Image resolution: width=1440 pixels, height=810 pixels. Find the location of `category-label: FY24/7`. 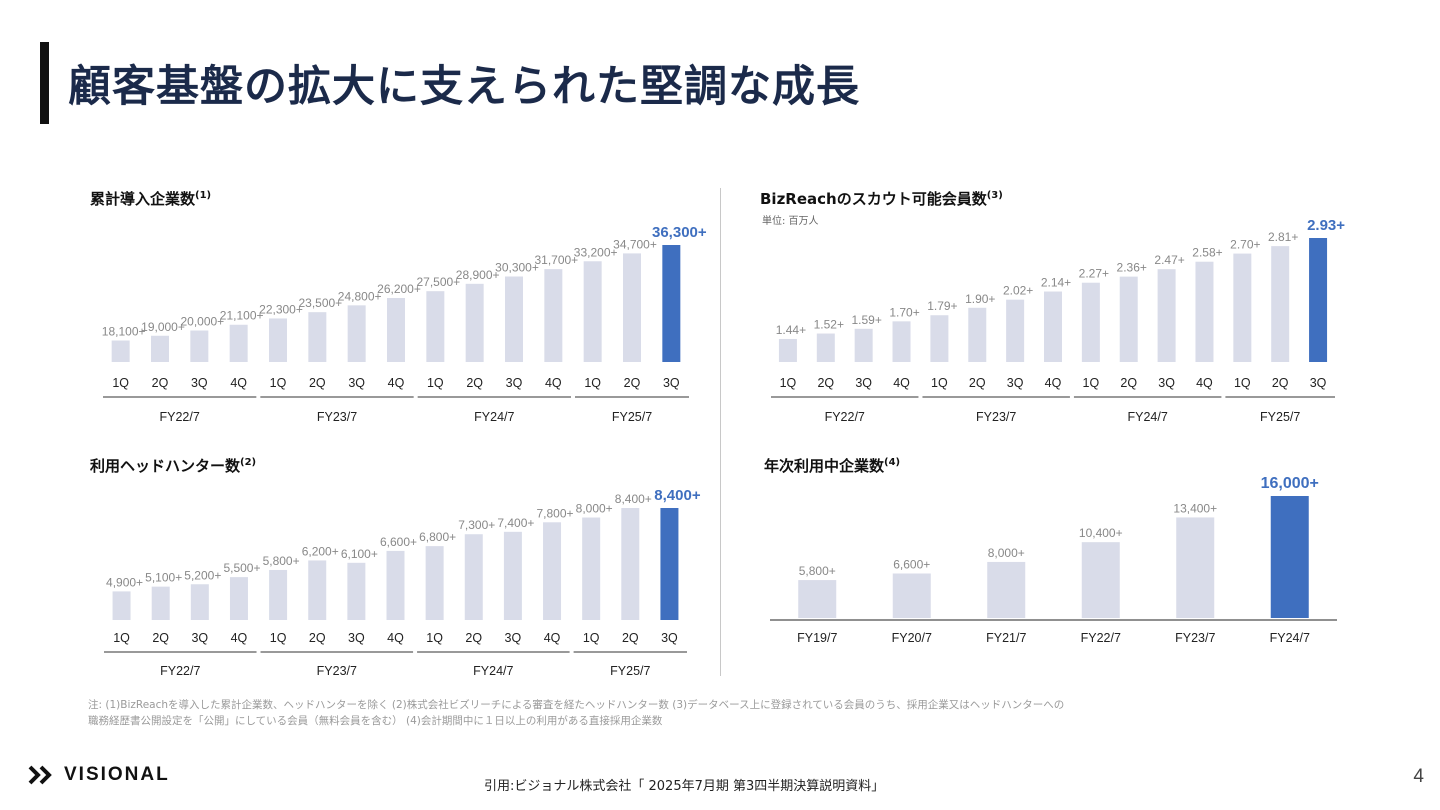

category-label: FY24/7 is located at coordinates (1290, 638).